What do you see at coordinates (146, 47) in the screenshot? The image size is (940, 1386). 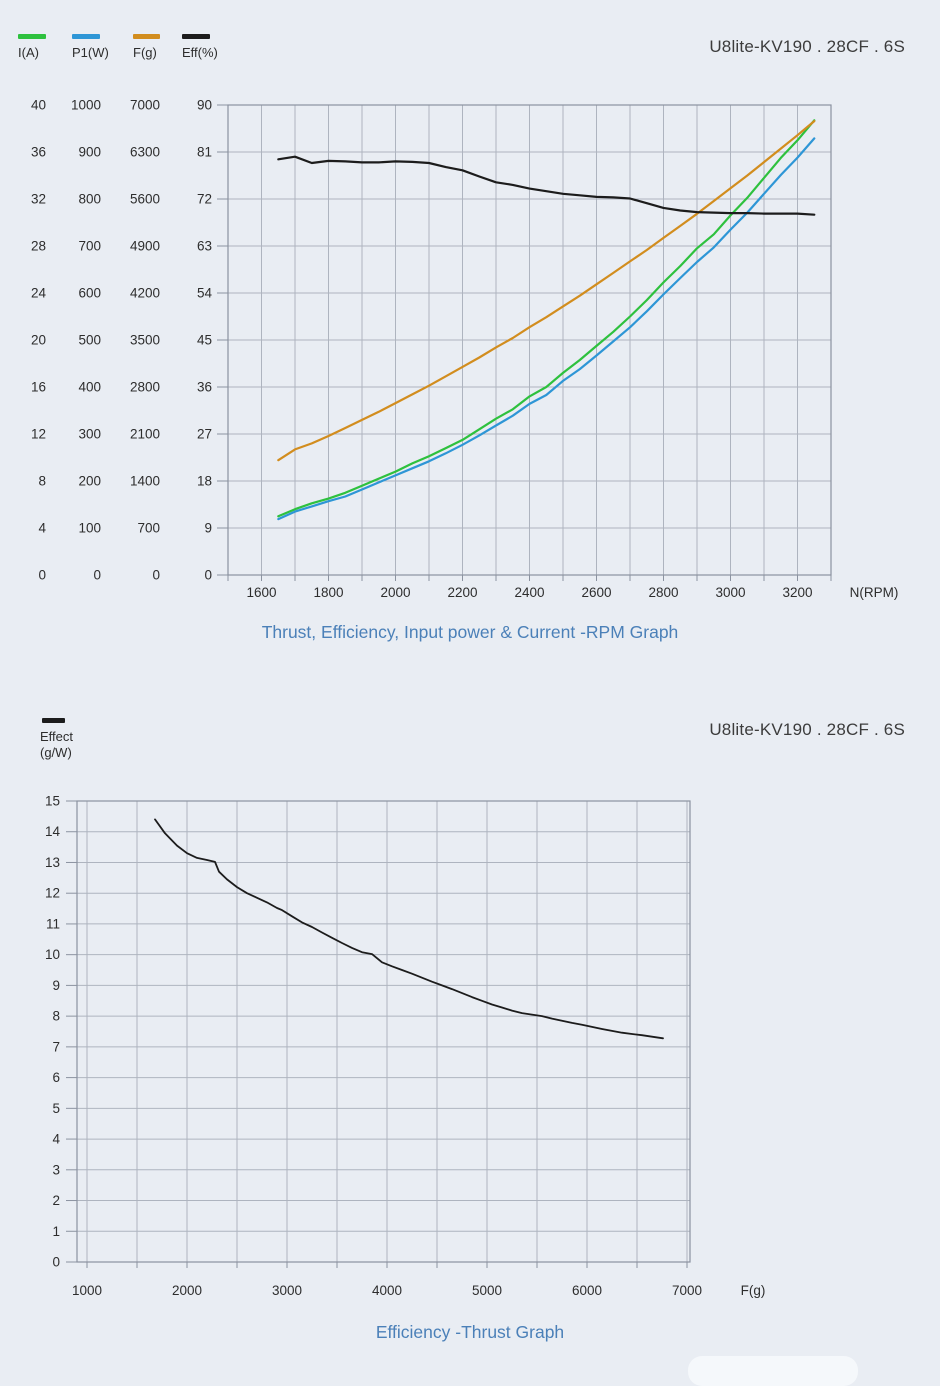 I see `legend-item-thrust: F(g)` at bounding box center [146, 47].